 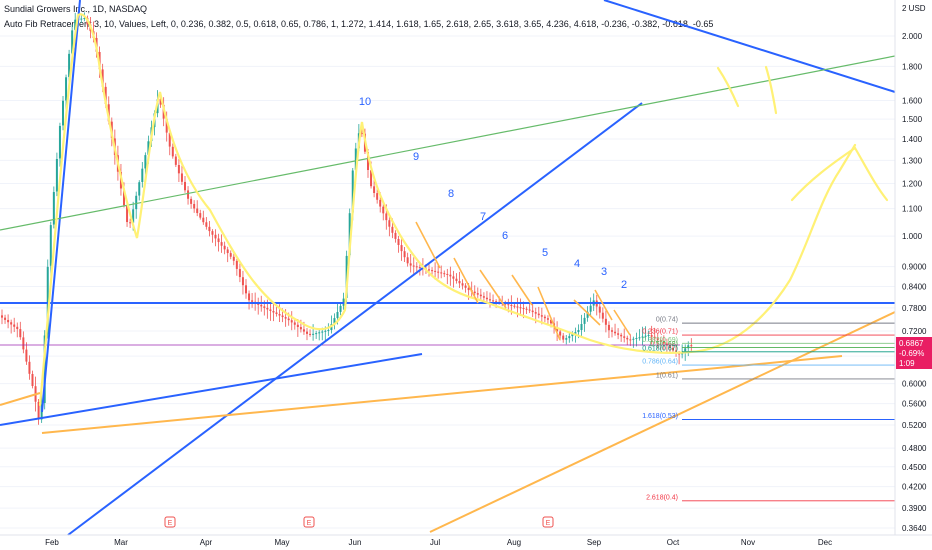 I want to click on x-tick-label: Dec, so click(x=825, y=542).